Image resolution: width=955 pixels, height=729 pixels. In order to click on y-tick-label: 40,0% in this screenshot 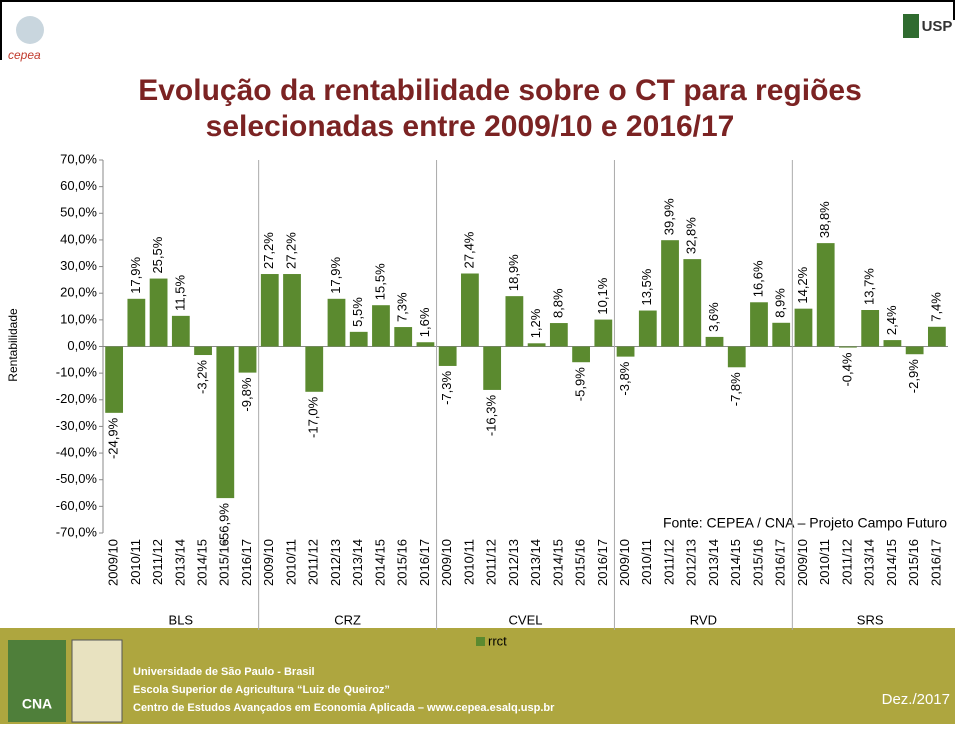, I will do `click(78, 238)`.